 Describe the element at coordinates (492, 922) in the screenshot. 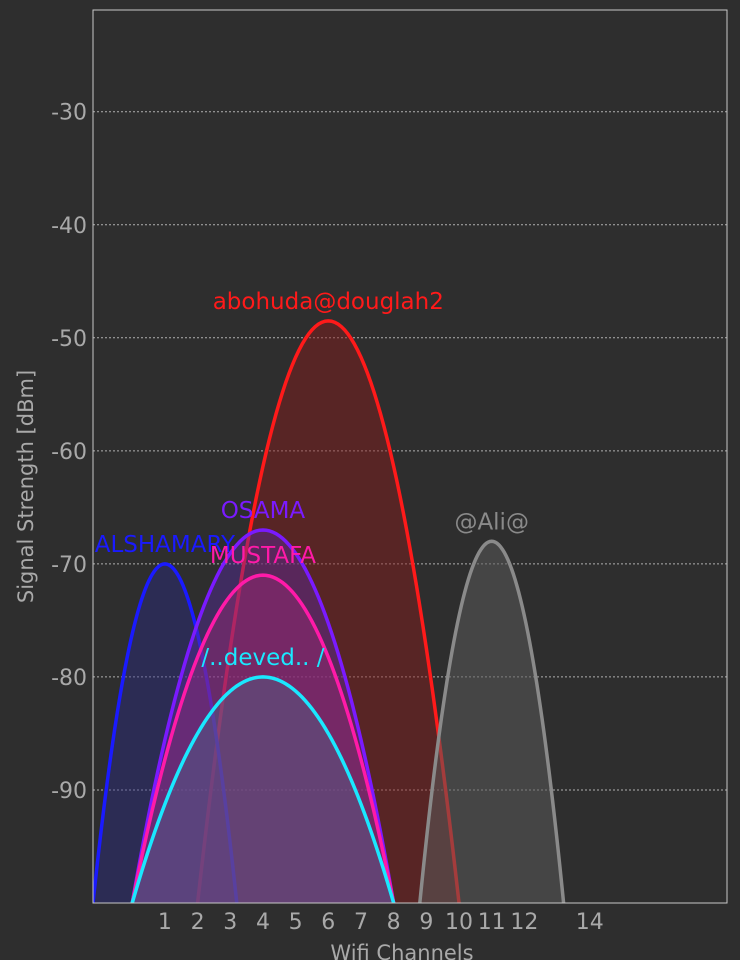

I see `x-tick-label: 11` at that location.